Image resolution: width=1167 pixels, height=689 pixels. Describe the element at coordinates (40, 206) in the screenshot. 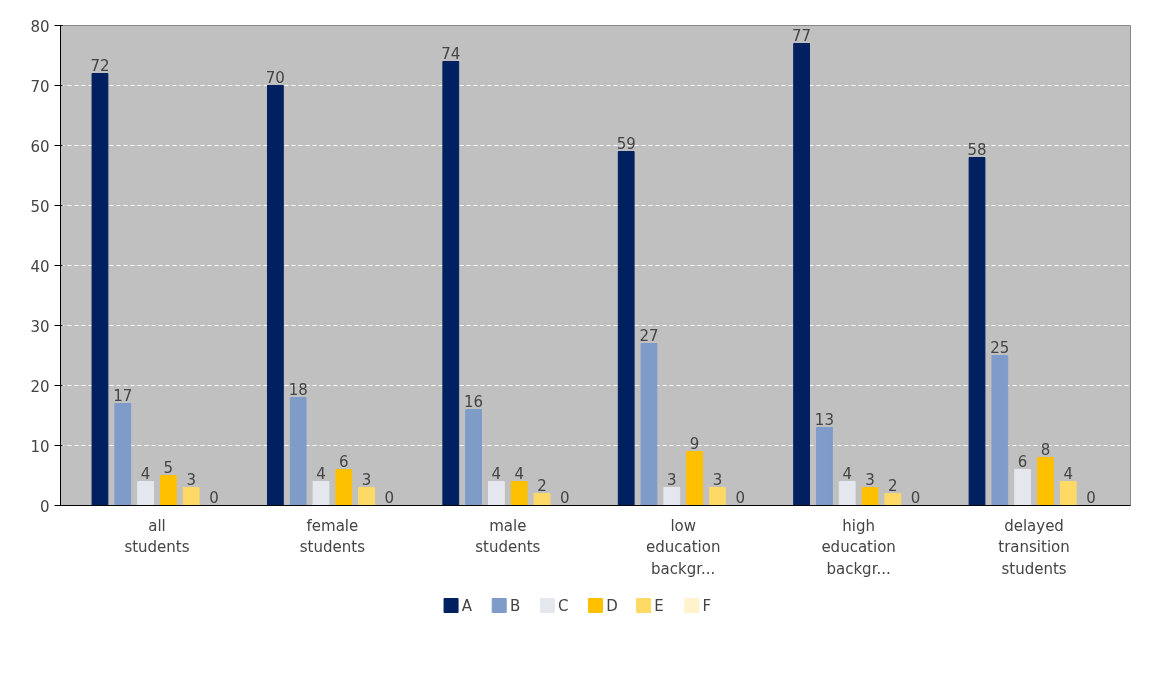

I see `y-tick-label: 50` at that location.